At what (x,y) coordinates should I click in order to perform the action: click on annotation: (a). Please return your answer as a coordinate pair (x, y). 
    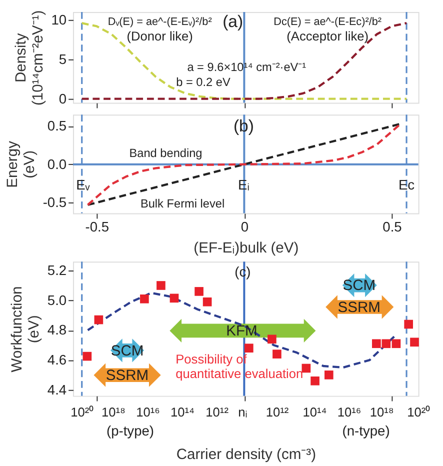
    Looking at the image, I should click on (233, 21).